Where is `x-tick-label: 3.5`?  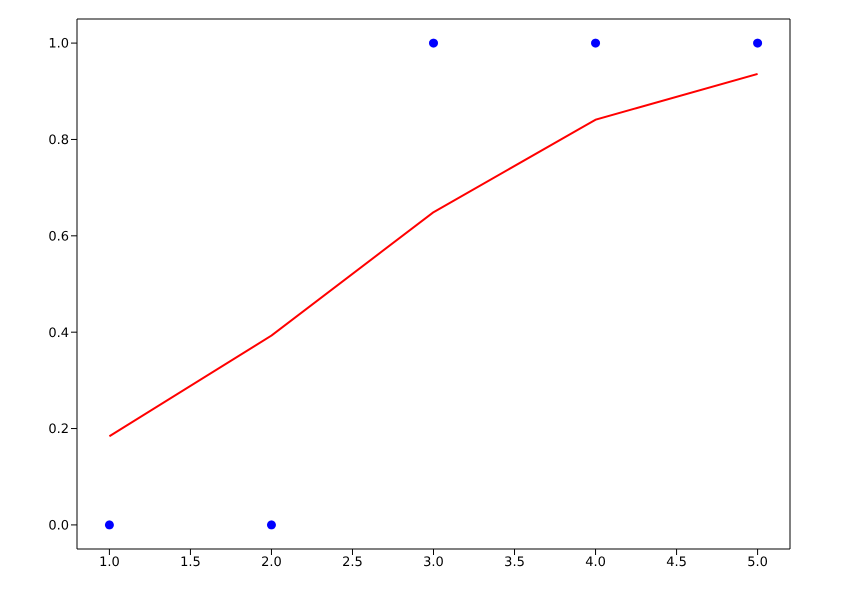 x-tick-label: 3.5 is located at coordinates (514, 562).